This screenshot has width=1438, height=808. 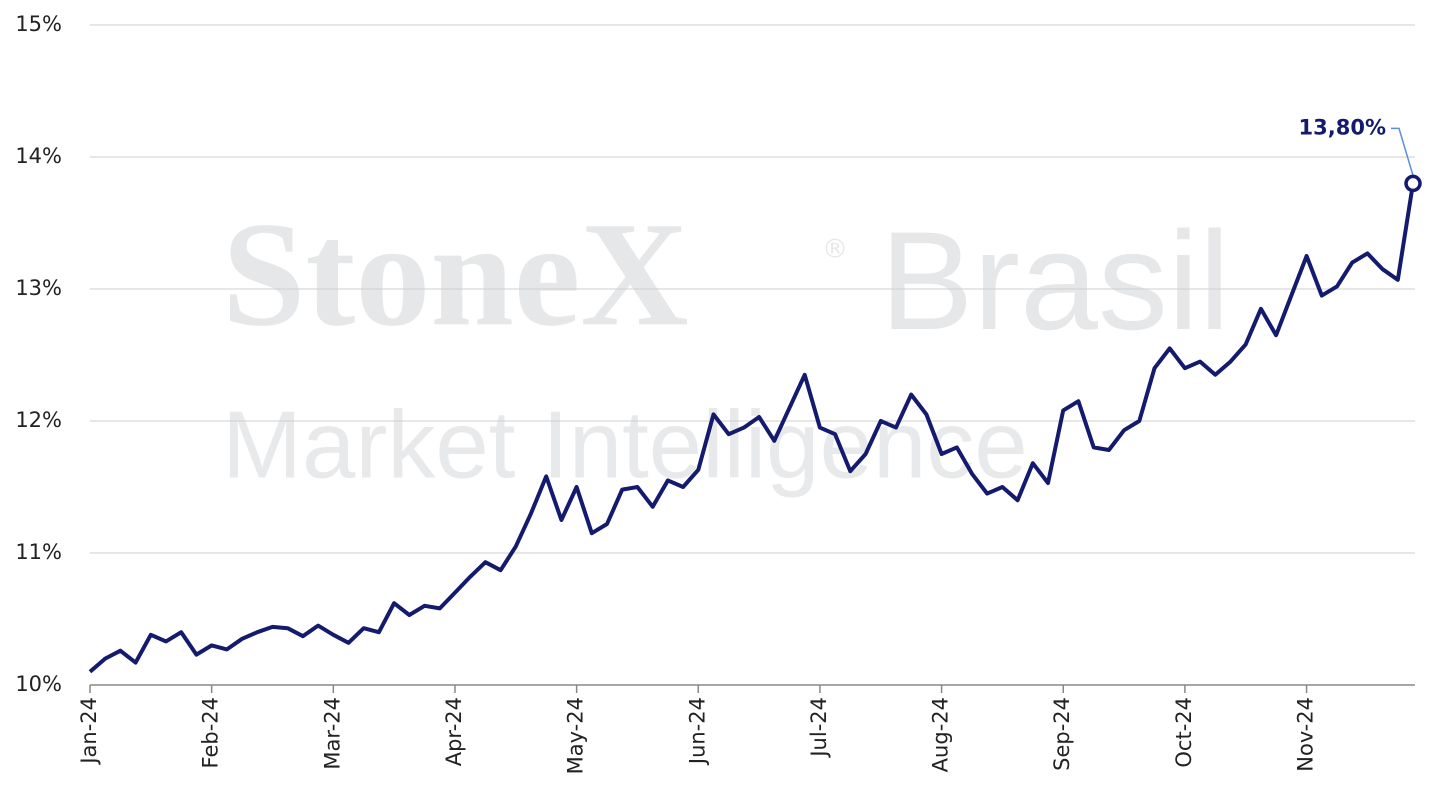 I want to click on x-tick-label: Nov-24, so click(x=1306, y=734).